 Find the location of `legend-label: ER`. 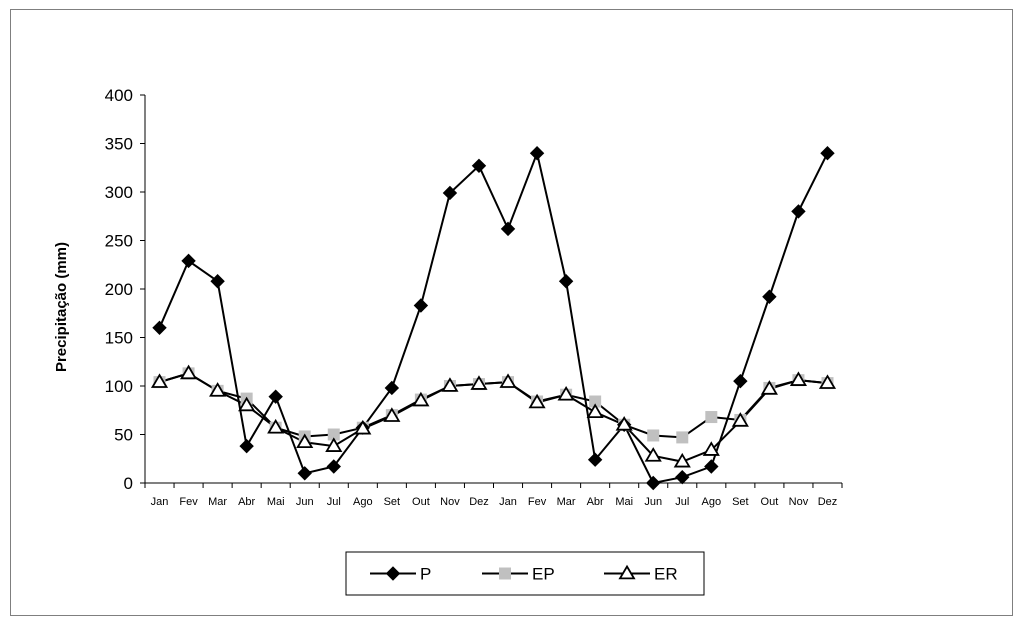

legend-label: ER is located at coordinates (666, 574).